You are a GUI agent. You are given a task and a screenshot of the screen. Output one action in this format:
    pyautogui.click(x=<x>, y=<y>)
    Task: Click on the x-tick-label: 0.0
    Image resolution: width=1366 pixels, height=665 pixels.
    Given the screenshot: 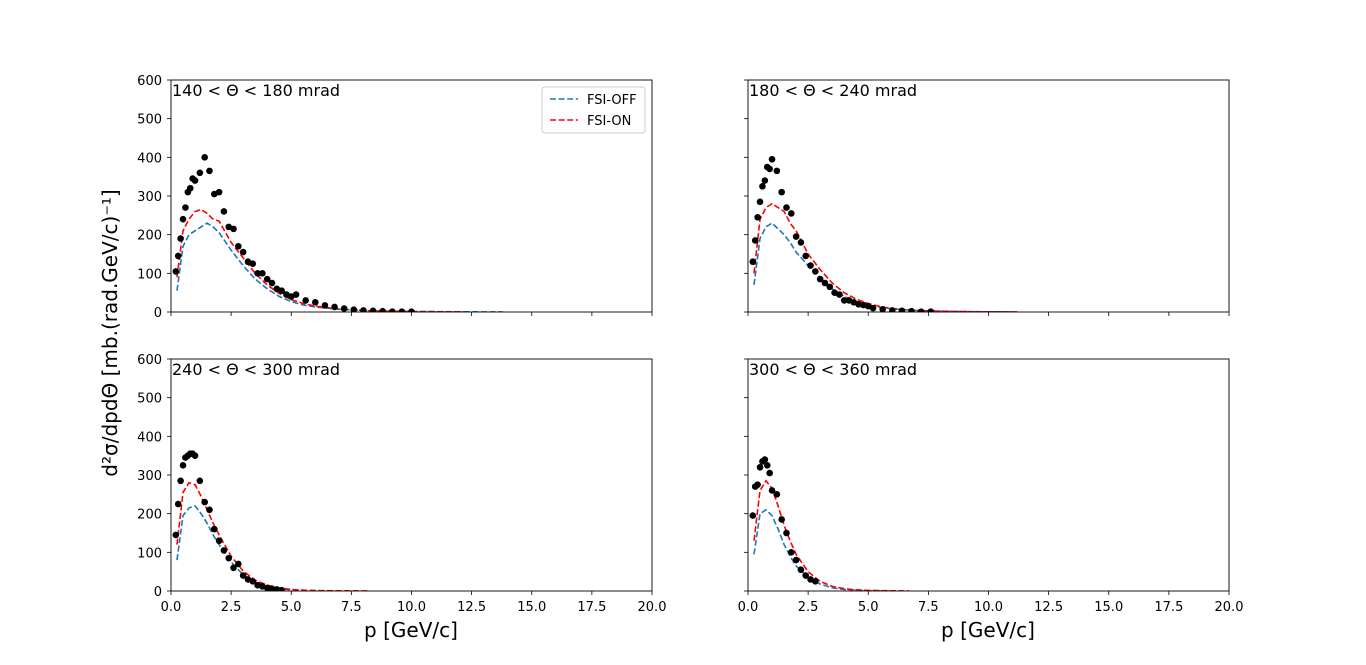 What is the action you would take?
    pyautogui.click(x=171, y=607)
    